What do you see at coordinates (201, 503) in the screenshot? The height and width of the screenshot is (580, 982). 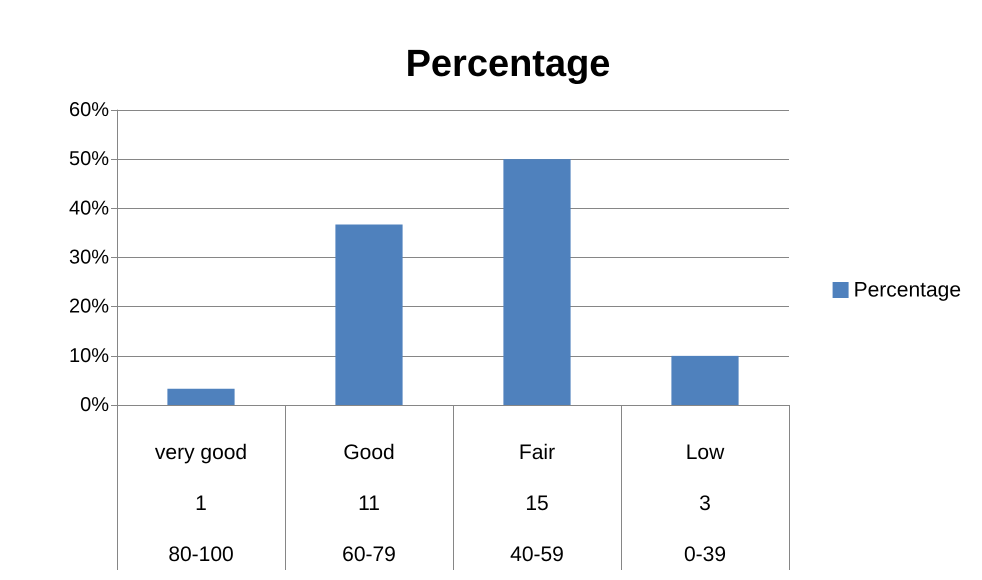 I see `category-label: very good 1 80-100` at bounding box center [201, 503].